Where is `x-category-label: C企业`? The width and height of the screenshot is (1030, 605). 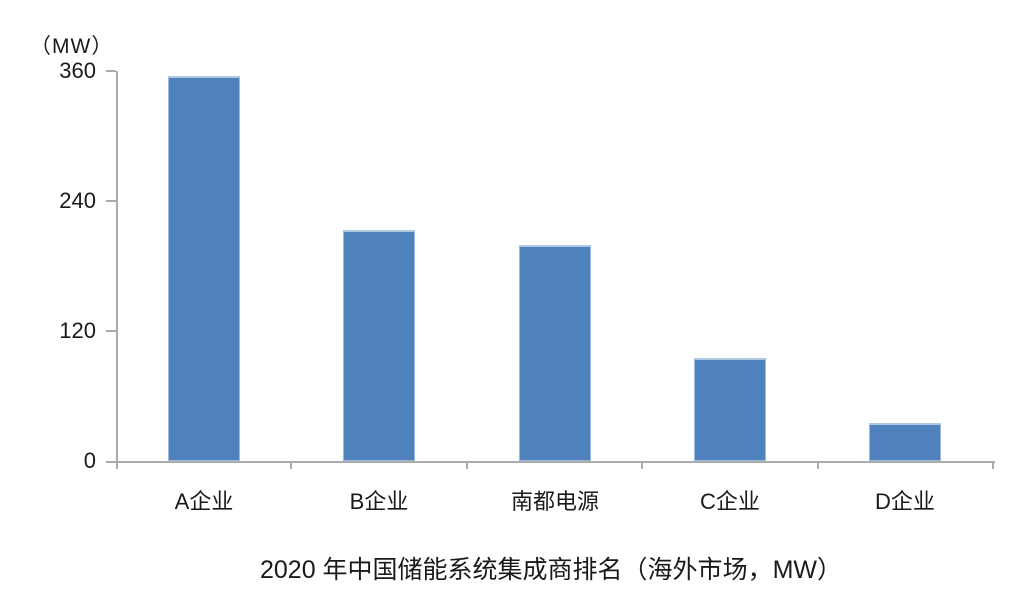
x-category-label: C企业 is located at coordinates (730, 501).